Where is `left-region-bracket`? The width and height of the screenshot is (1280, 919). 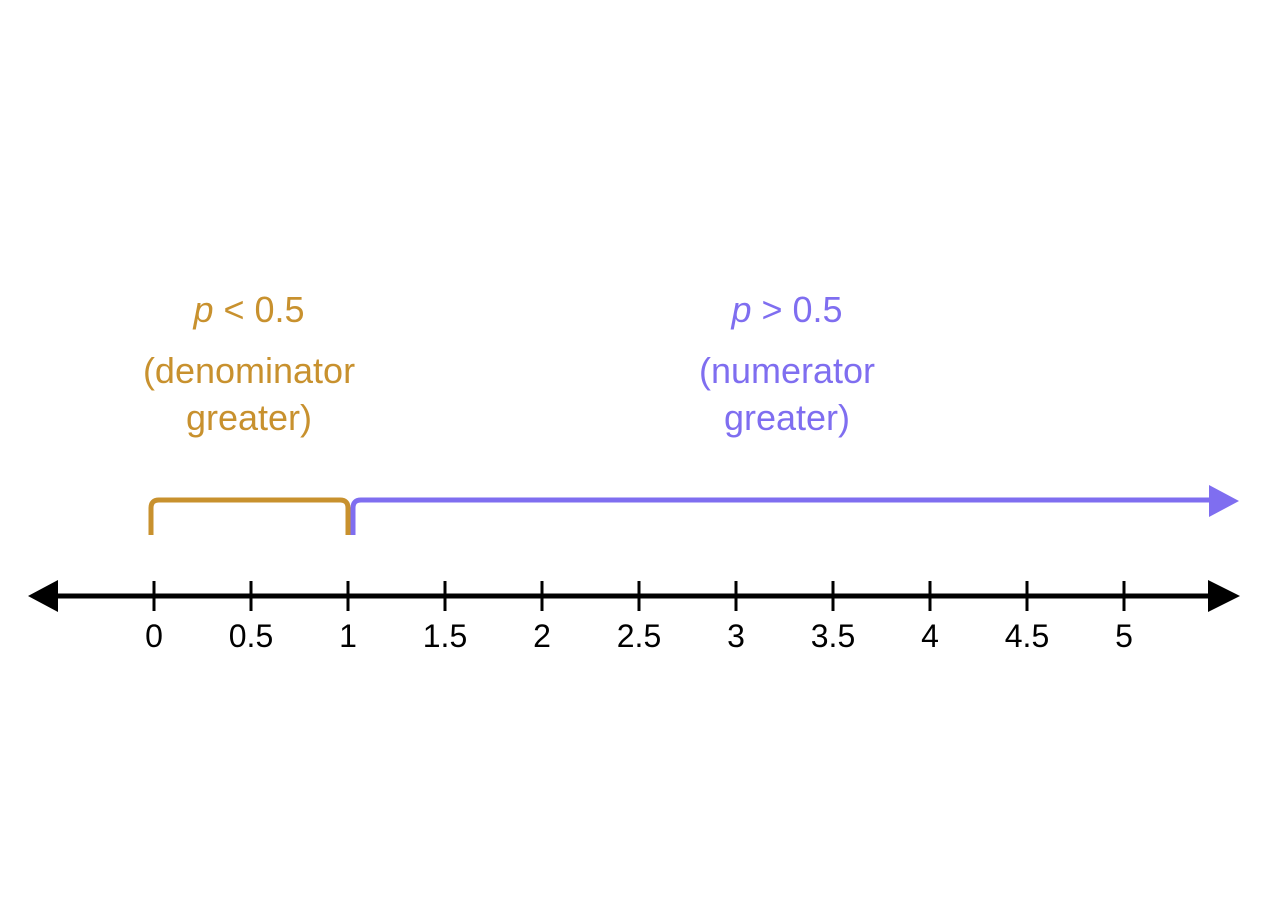
left-region-bracket is located at coordinates (249, 516).